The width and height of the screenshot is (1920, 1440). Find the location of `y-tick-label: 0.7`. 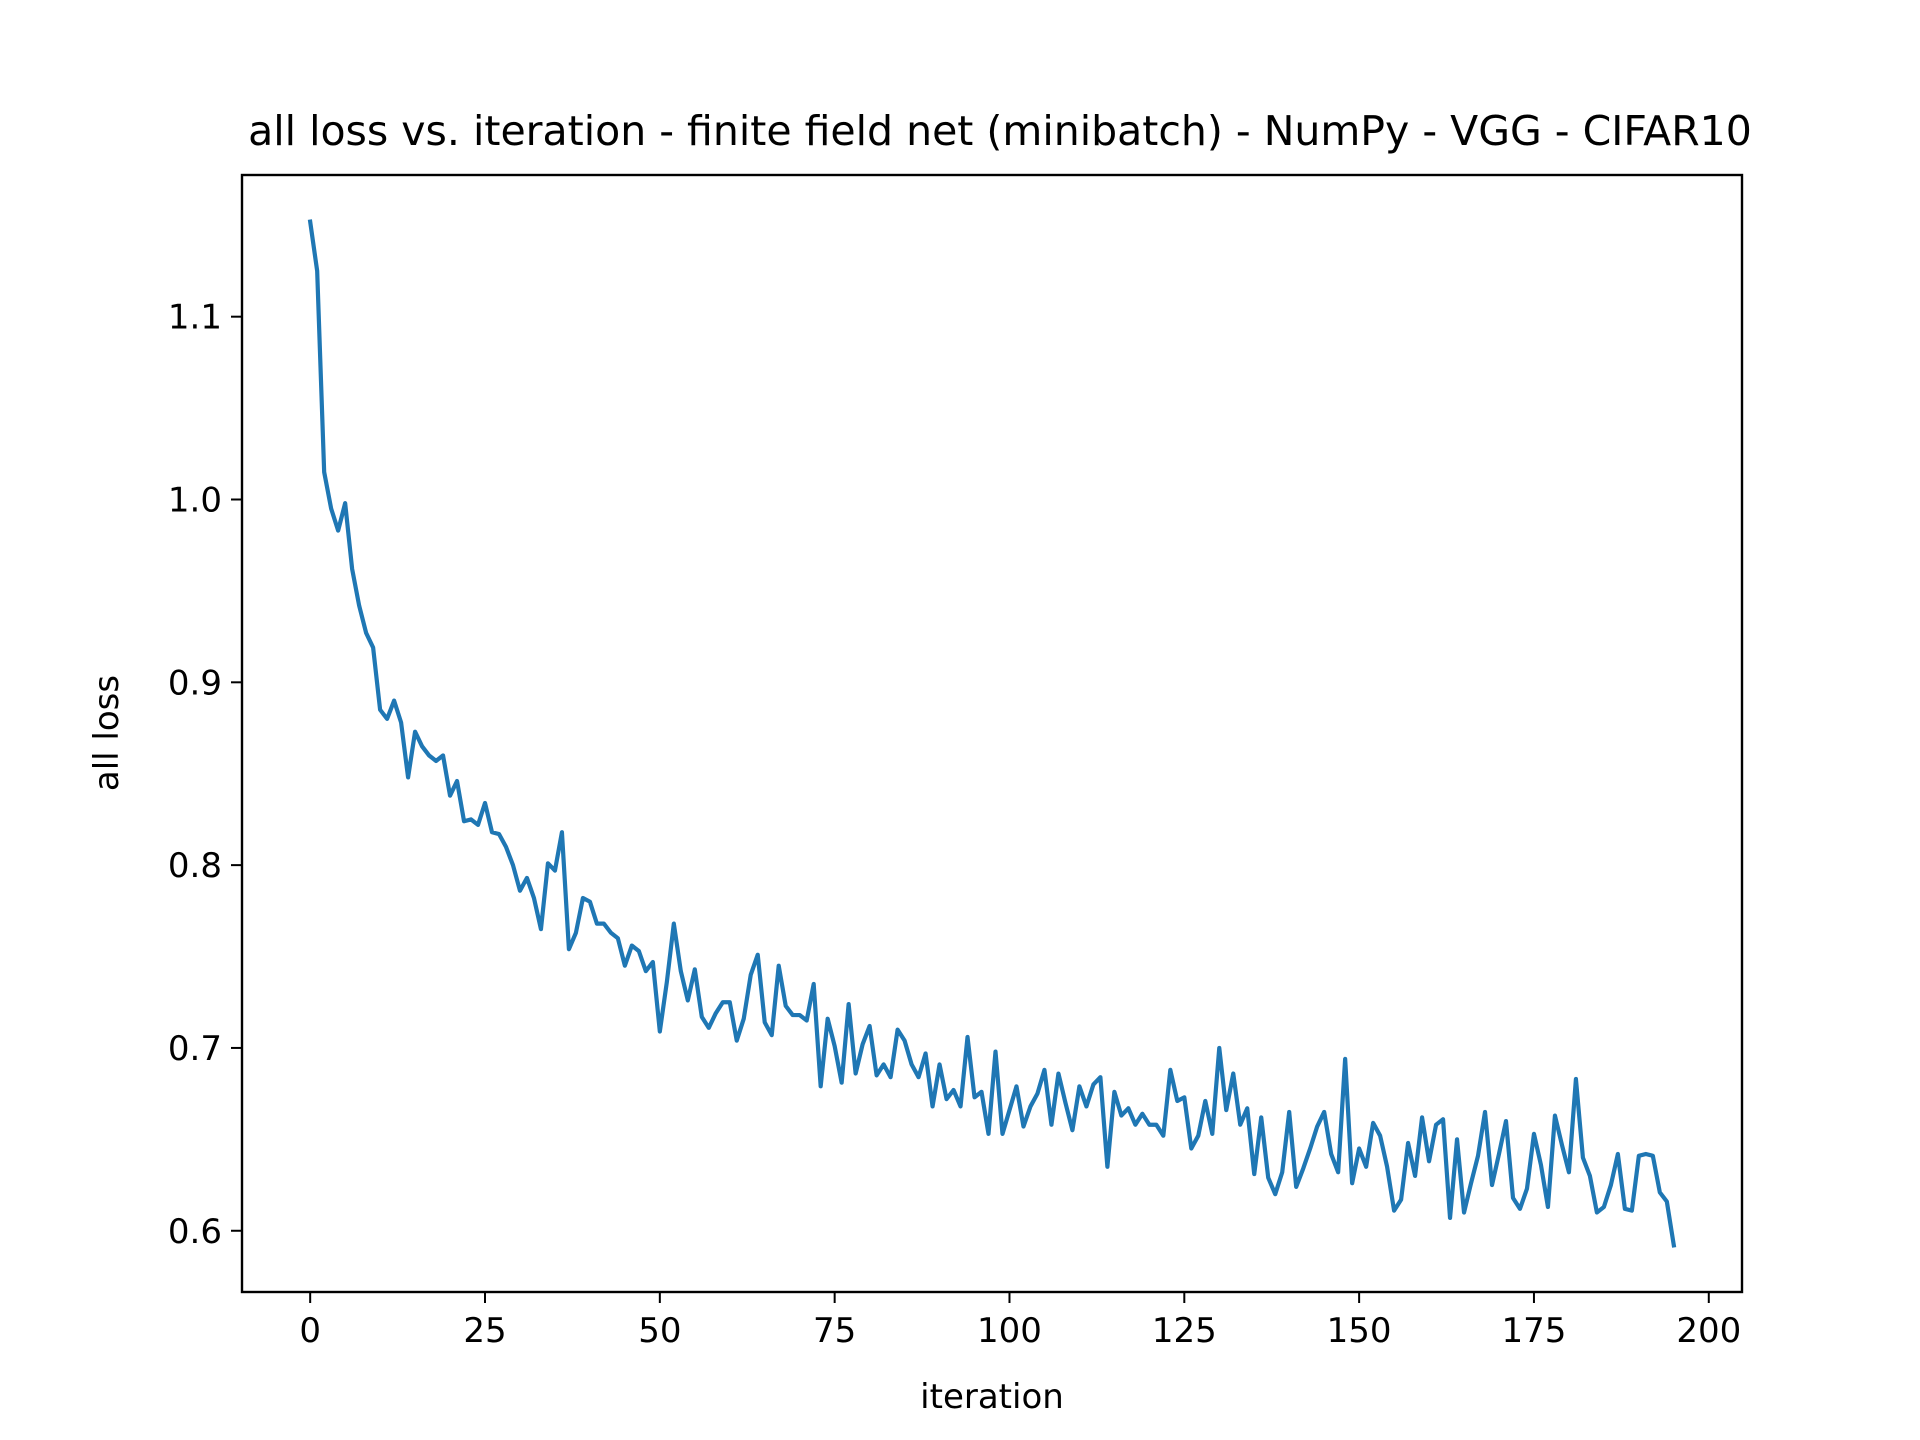

y-tick-label: 0.7 is located at coordinates (195, 1049).